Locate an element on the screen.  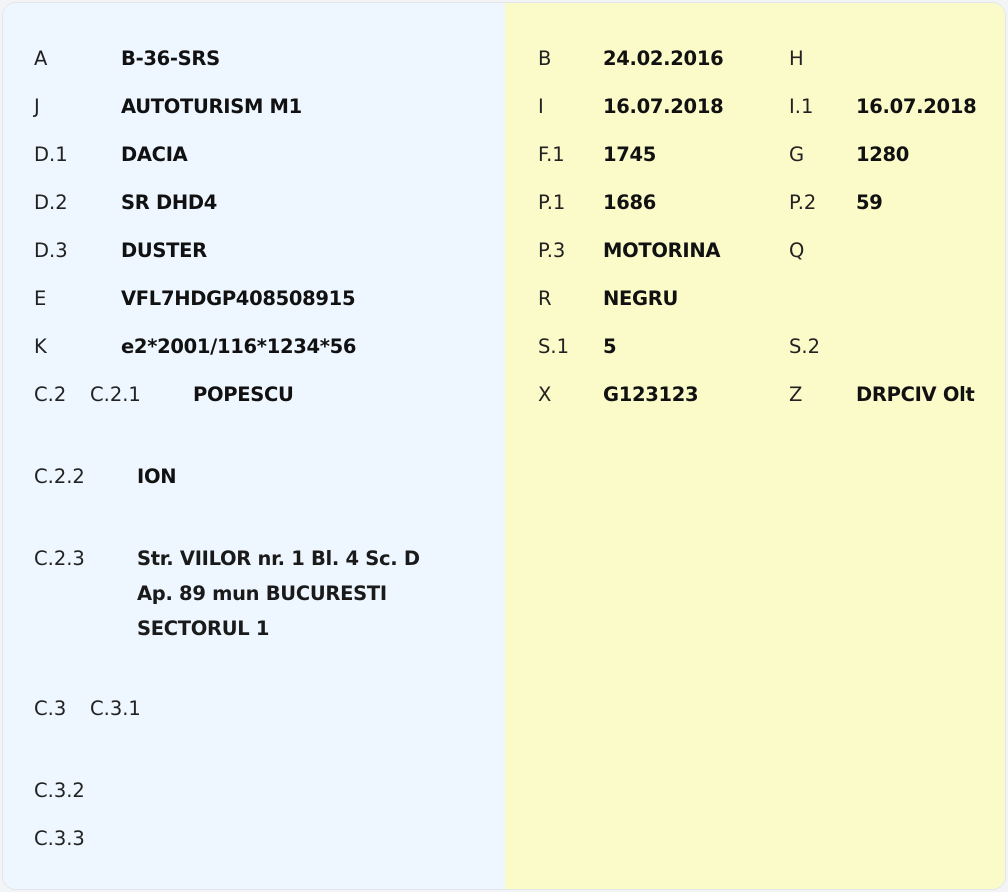
field-label-b: B is located at coordinates (545, 58).